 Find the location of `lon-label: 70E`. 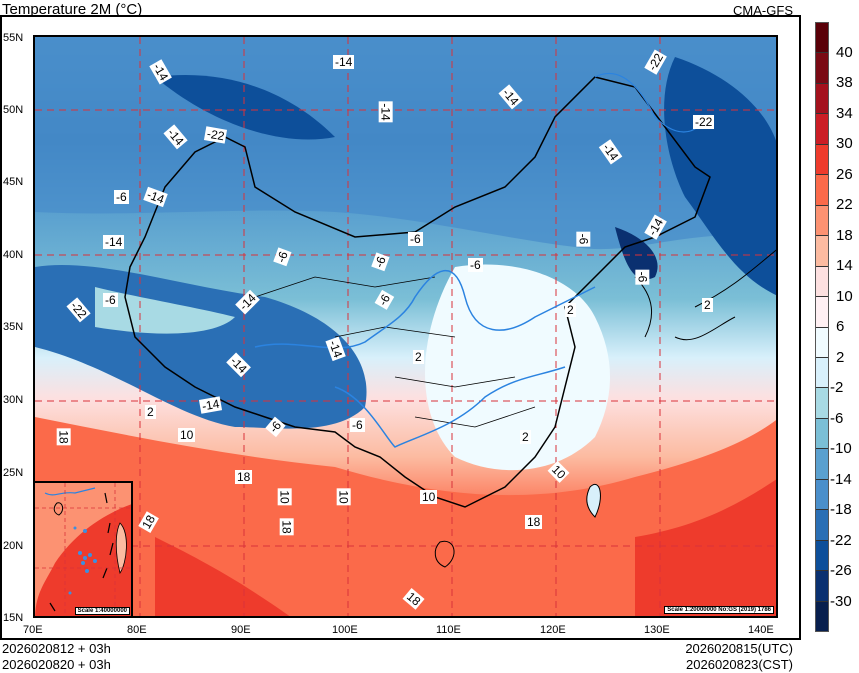

lon-label: 70E is located at coordinates (33, 630).